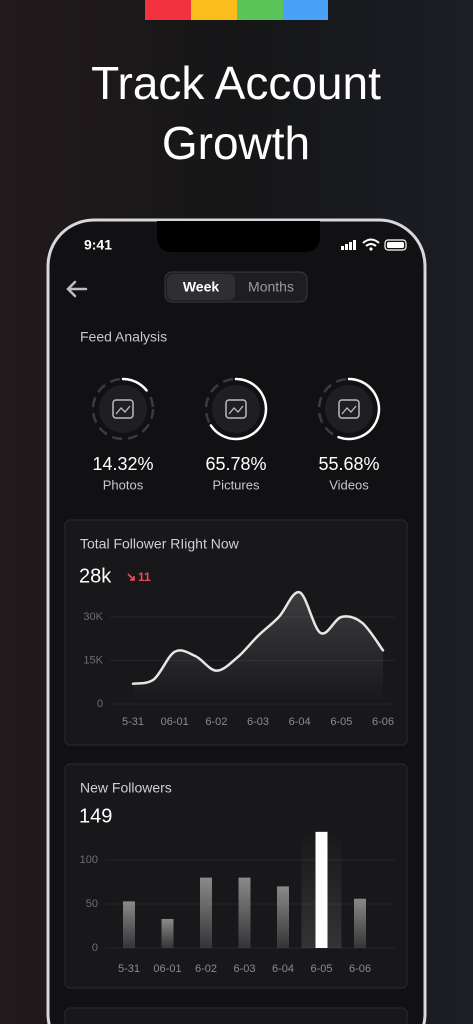  Describe the element at coordinates (238, 236) in the screenshot. I see `notch` at that location.